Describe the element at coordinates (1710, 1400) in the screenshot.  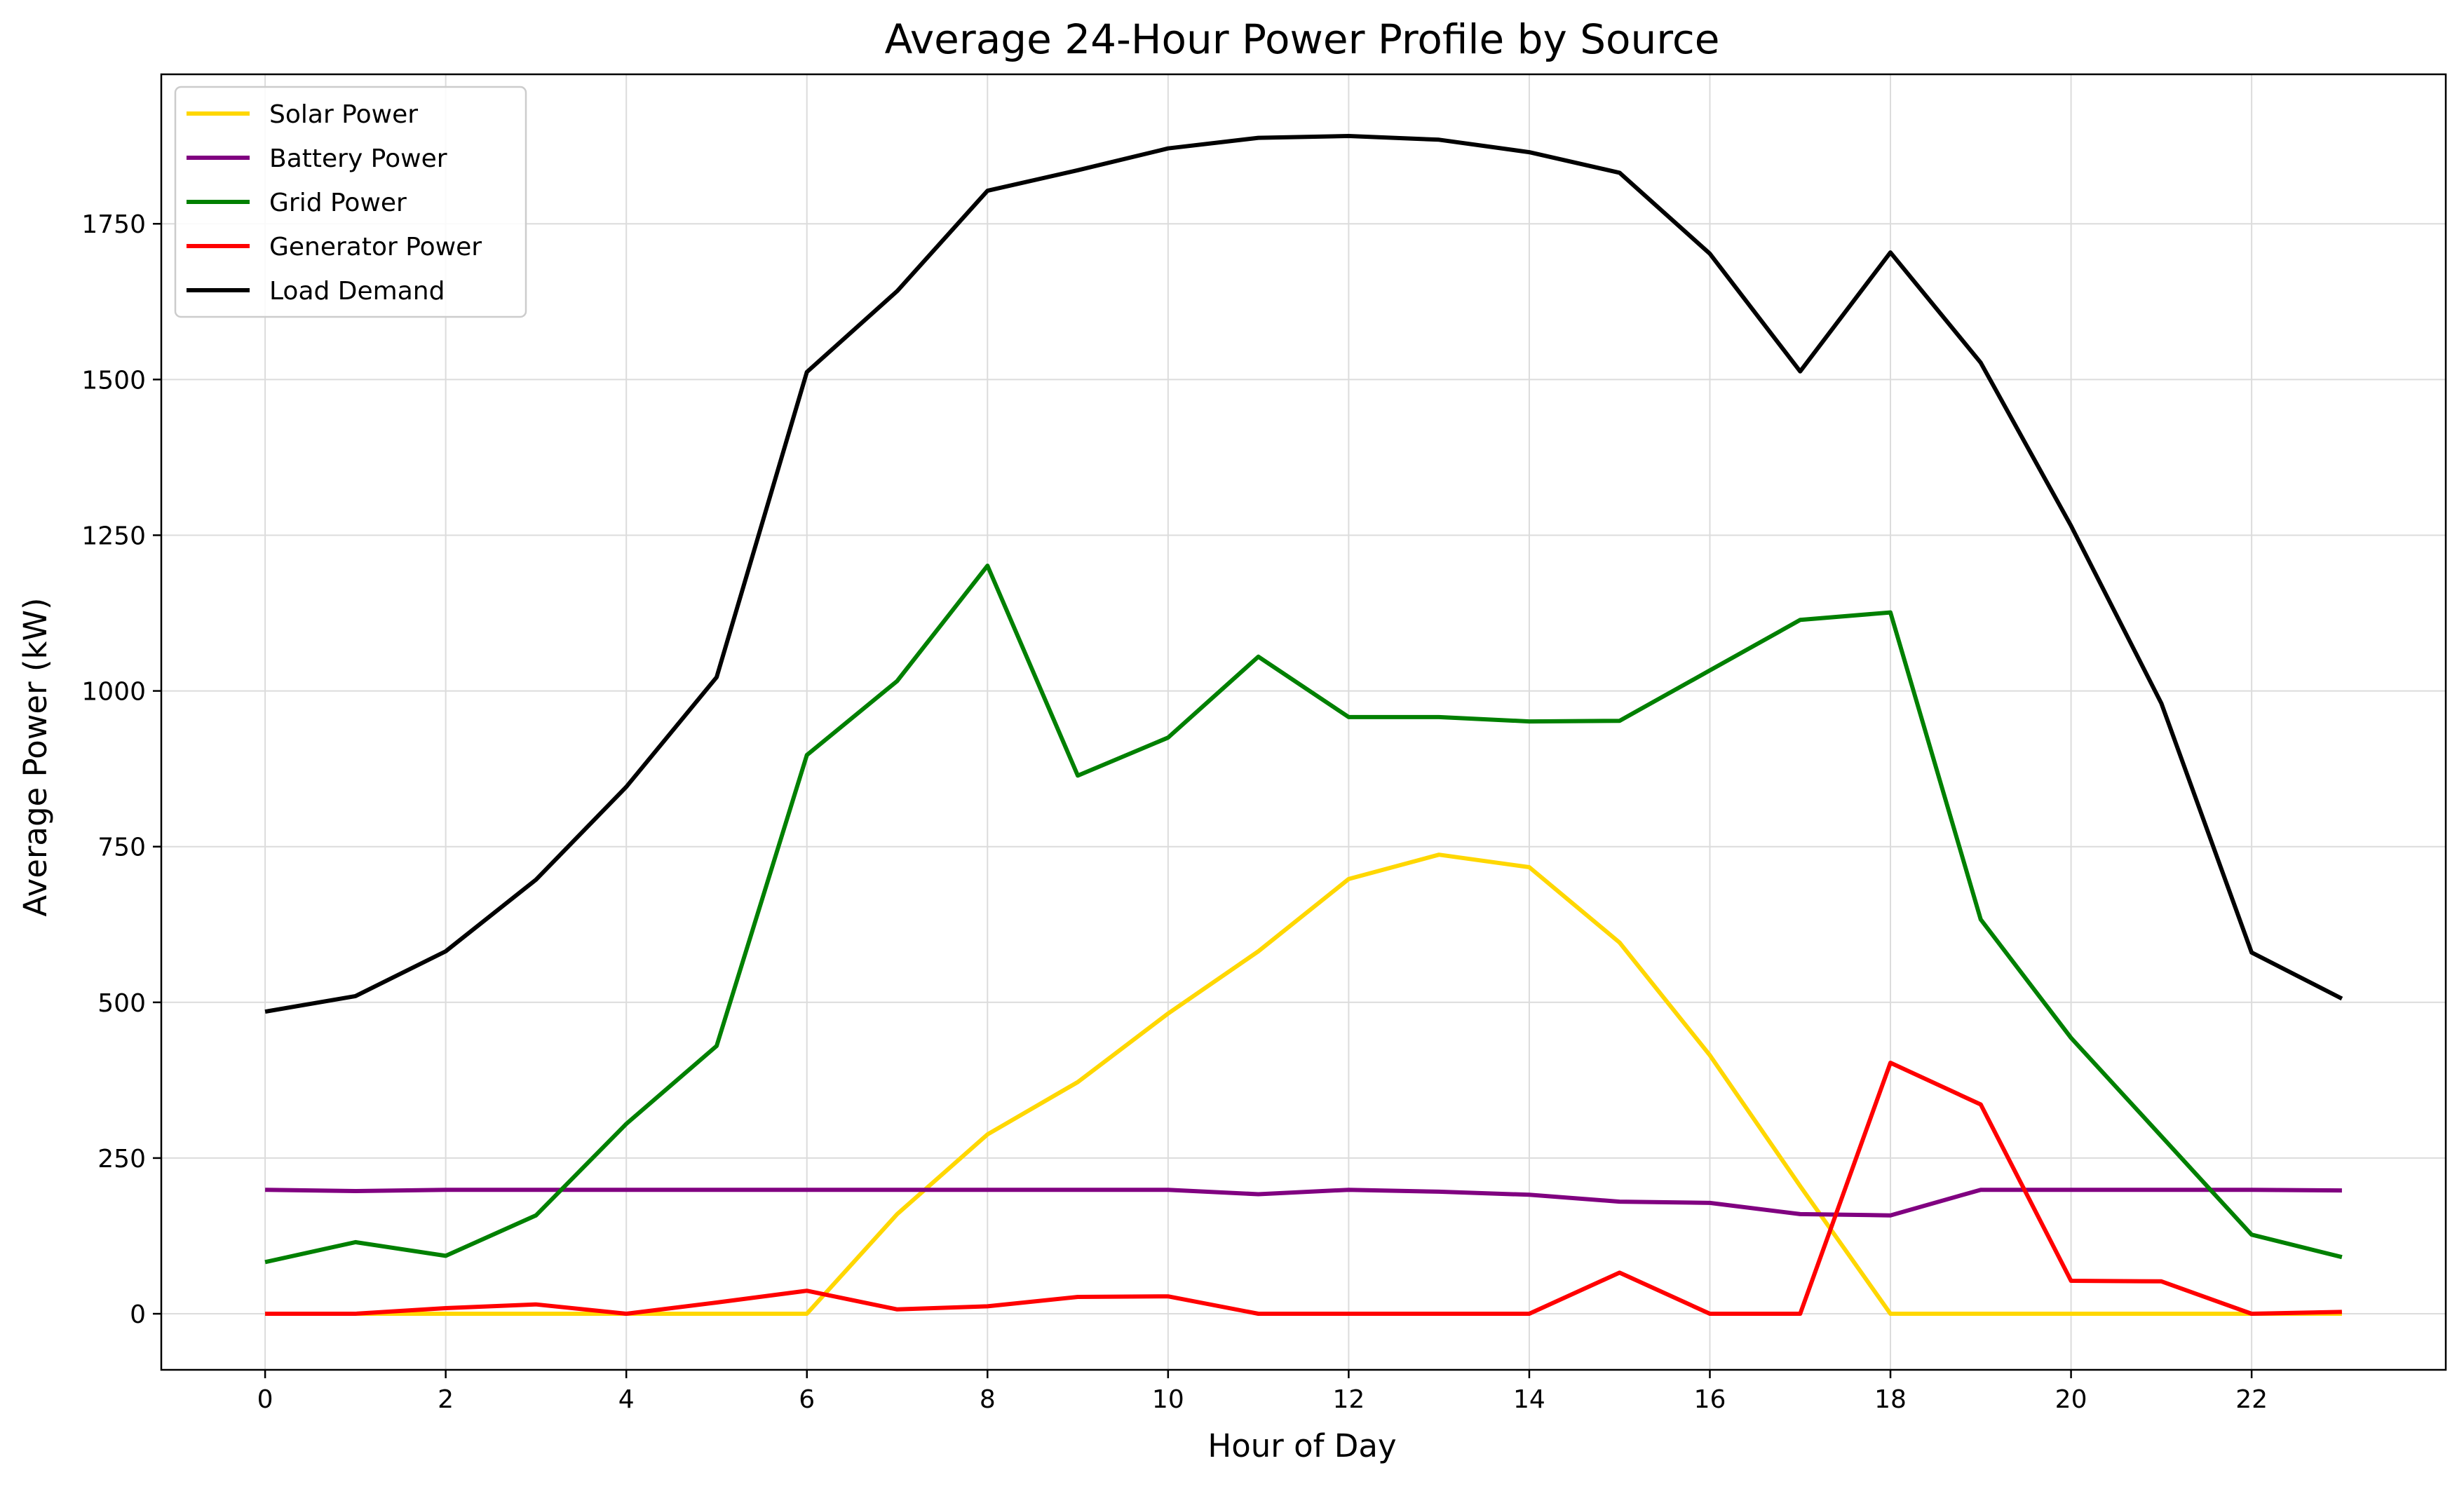
I see `x-tick-label: 16` at that location.